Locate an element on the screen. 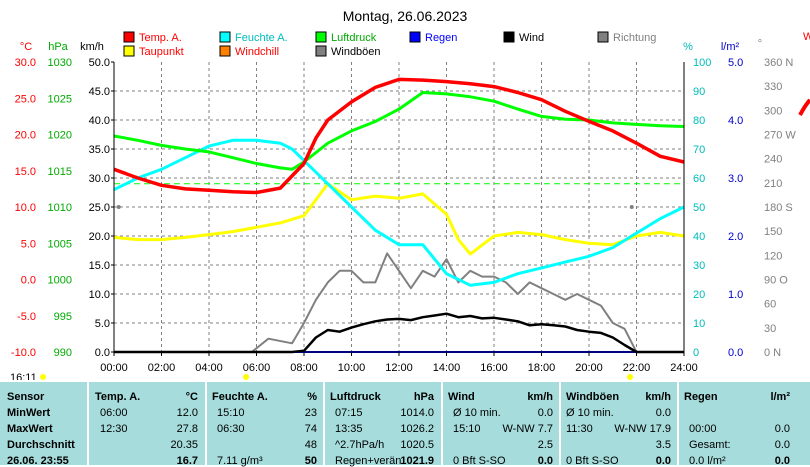 This screenshot has height=467, width=810. y-tick-wind: 10.0 is located at coordinates (99, 295).